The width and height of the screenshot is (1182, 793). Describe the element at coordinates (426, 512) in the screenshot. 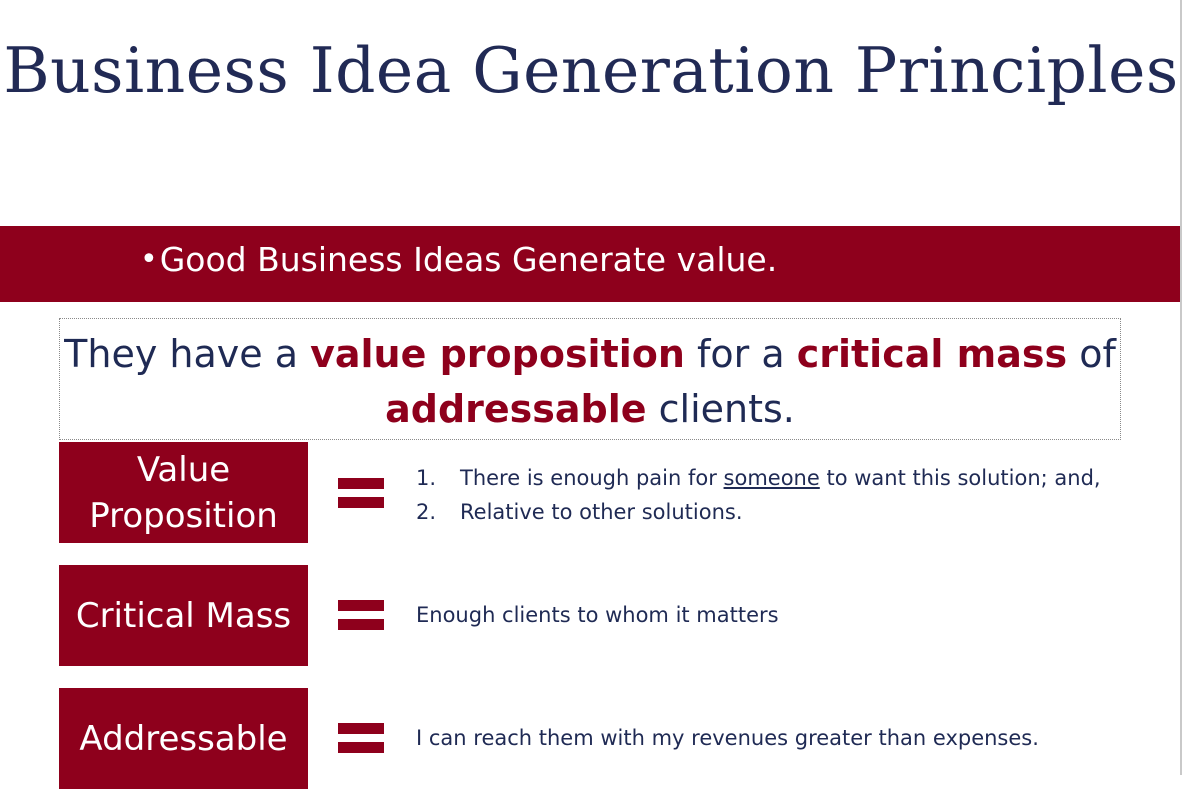

I see `list-number: 2.` at that location.